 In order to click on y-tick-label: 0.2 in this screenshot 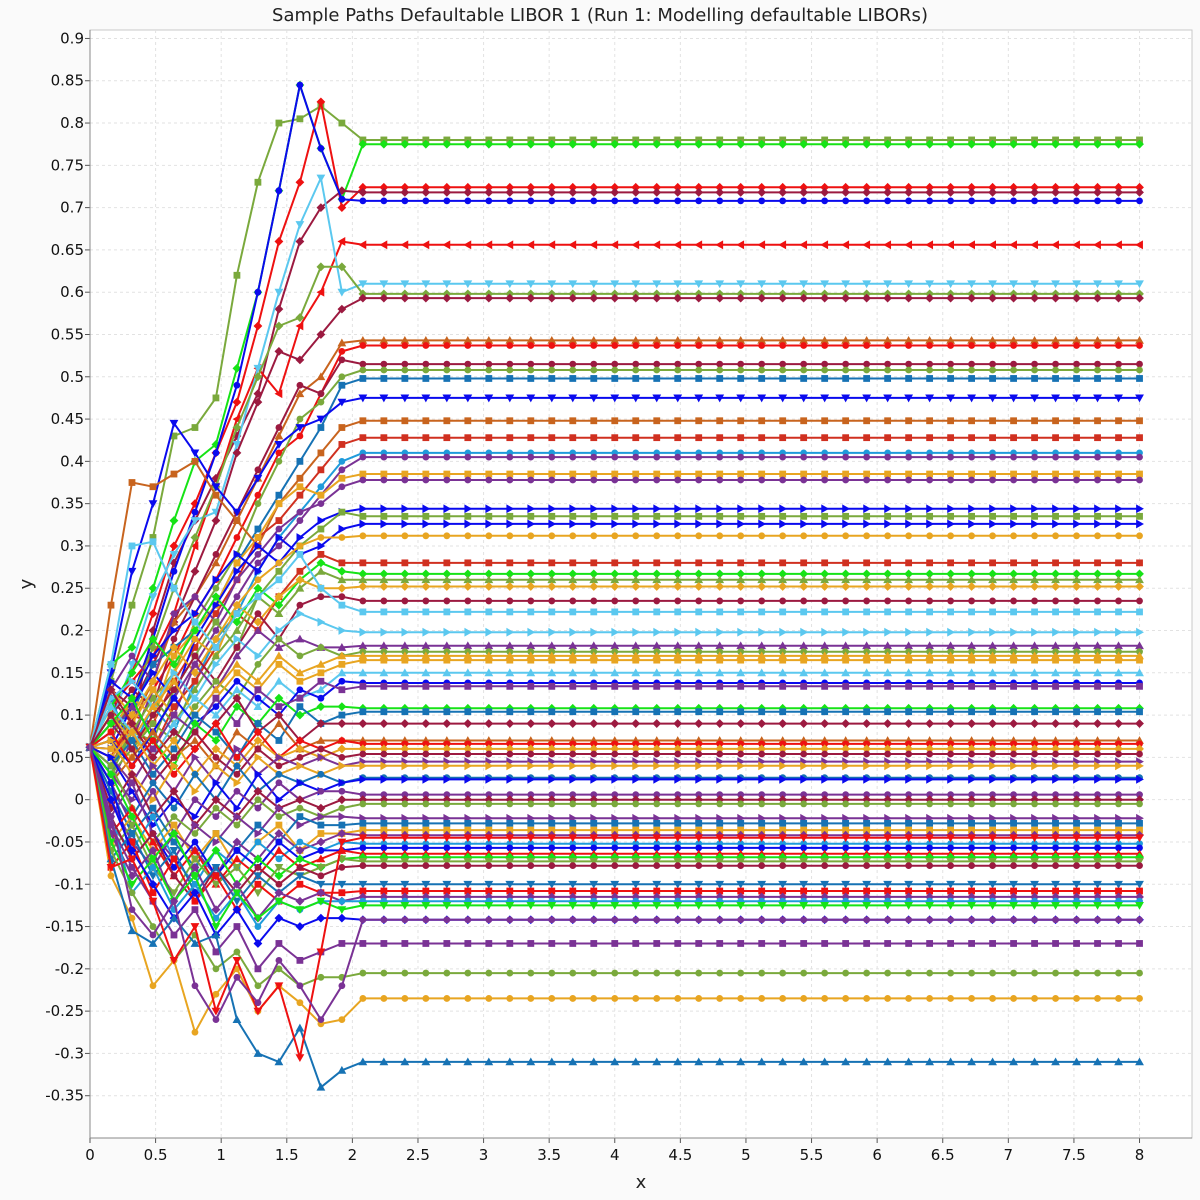, I will do `click(72, 631)`.